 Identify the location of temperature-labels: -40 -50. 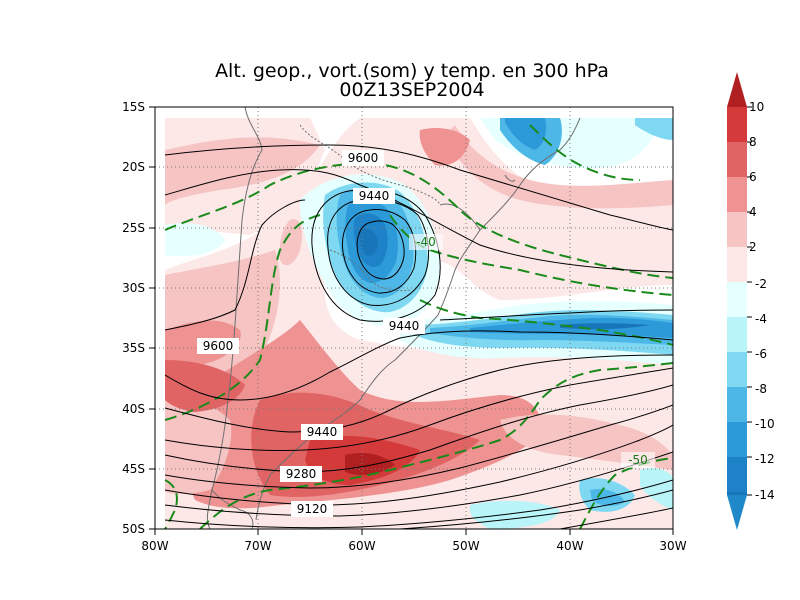
(532, 351).